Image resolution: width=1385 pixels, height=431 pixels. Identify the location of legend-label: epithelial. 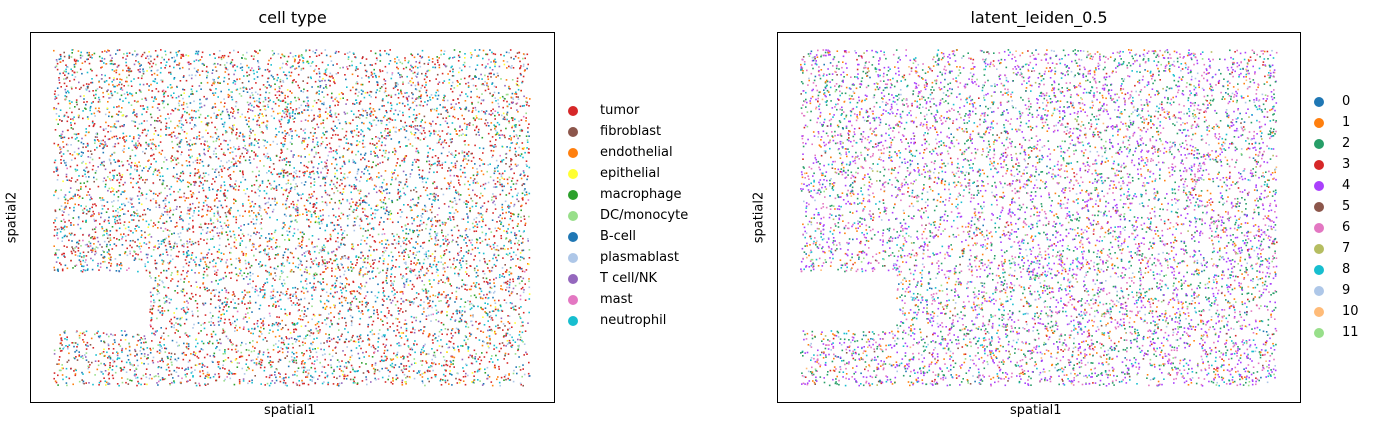
(630, 173).